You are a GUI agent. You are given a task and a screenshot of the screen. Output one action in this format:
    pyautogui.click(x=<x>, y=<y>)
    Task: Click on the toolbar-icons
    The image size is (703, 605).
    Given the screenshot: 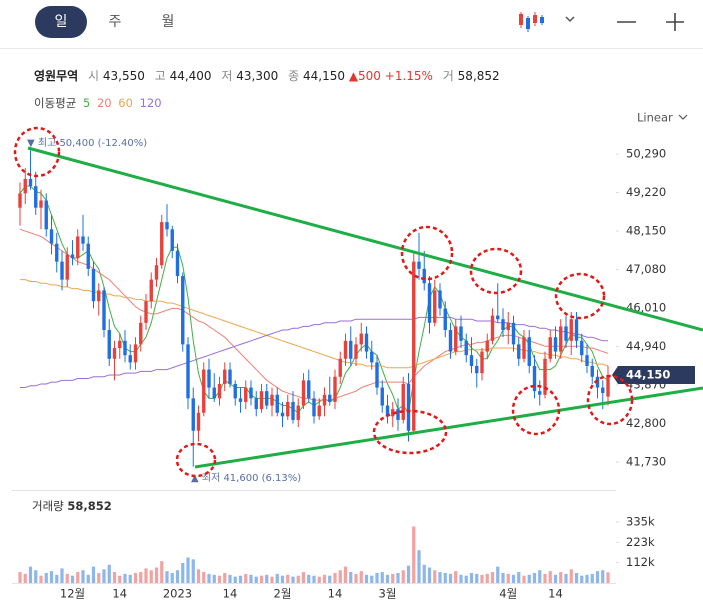 What is the action you would take?
    pyautogui.click(x=601, y=22)
    